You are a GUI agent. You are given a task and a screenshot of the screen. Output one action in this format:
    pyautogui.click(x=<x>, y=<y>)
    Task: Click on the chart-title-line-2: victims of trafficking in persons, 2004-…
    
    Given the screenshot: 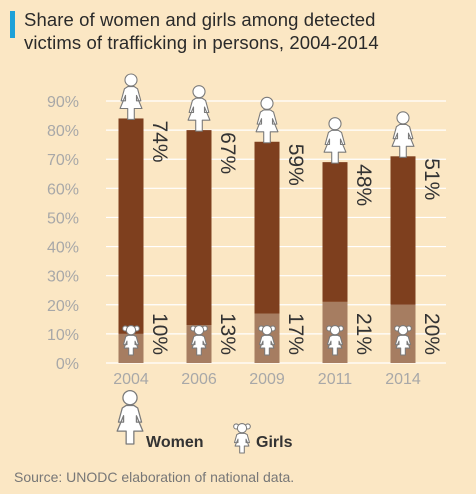 What is the action you would take?
    pyautogui.click(x=201, y=42)
    